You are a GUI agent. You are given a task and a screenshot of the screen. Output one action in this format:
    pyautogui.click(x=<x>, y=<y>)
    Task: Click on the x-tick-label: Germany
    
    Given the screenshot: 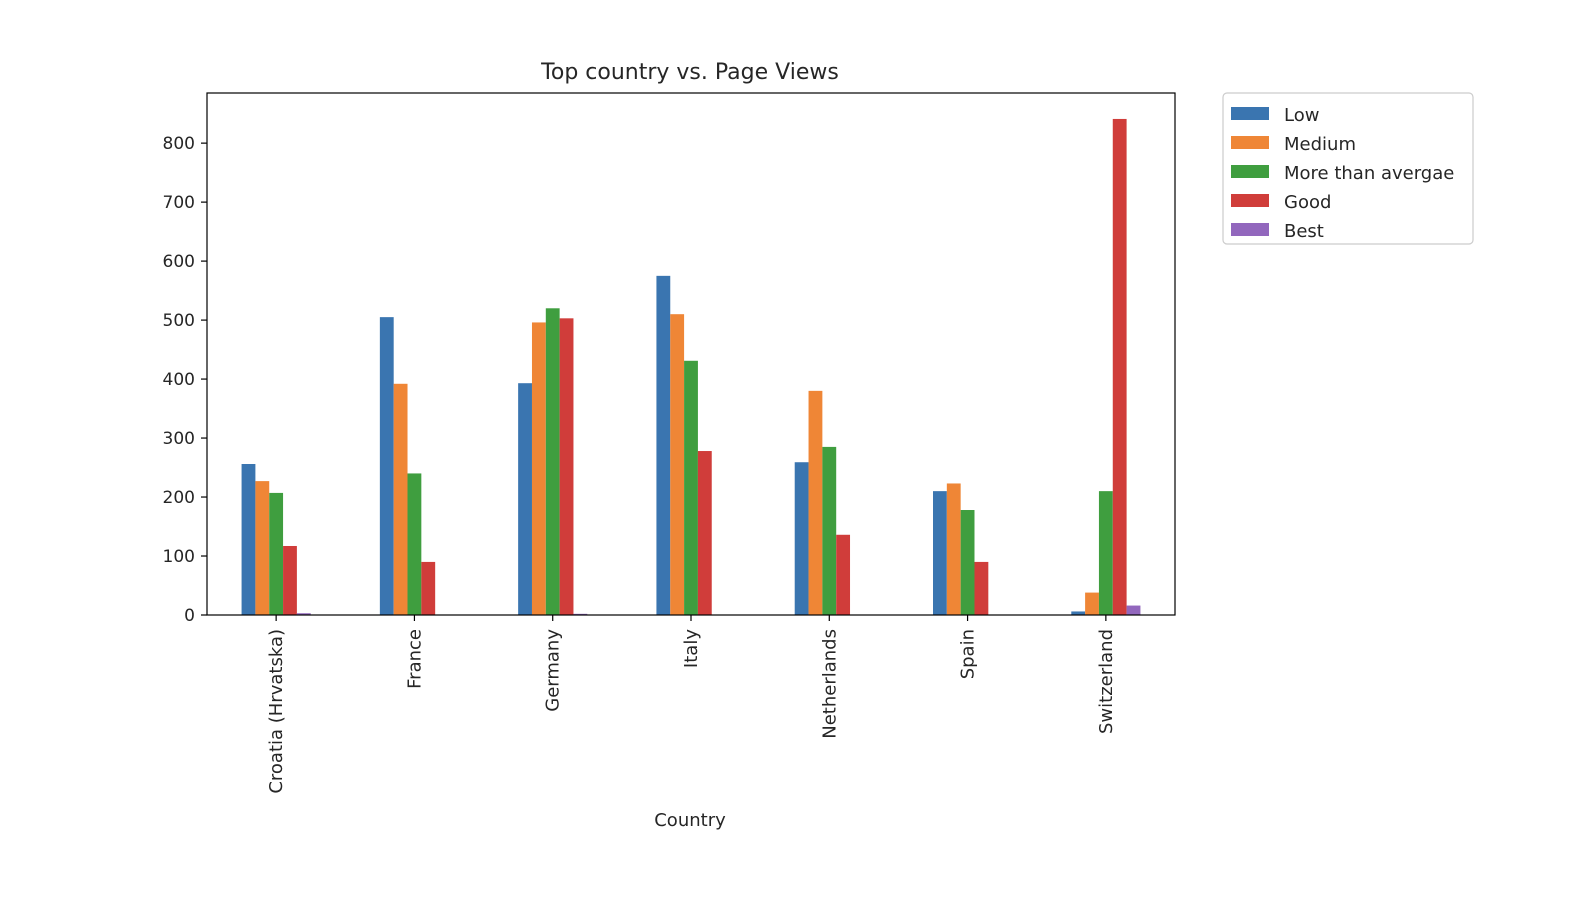 What is the action you would take?
    pyautogui.click(x=553, y=670)
    